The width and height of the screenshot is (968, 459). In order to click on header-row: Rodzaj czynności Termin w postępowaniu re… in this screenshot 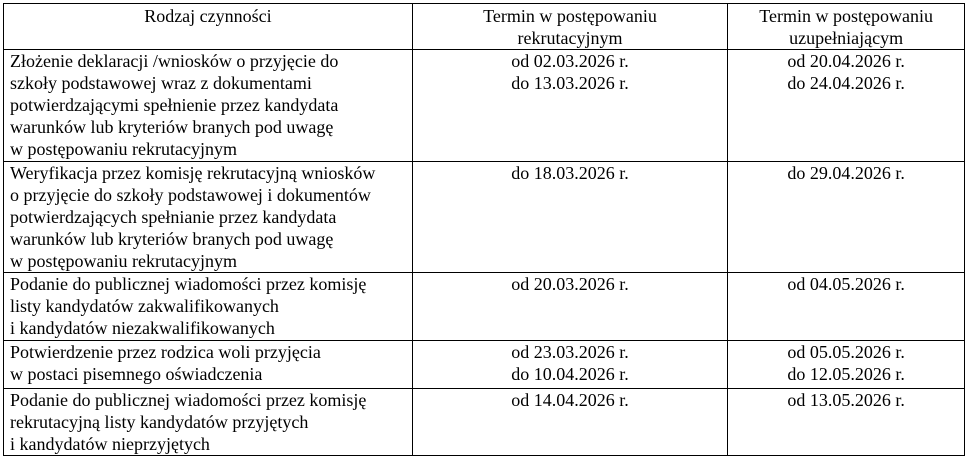, I will do `click(484, 26)`.